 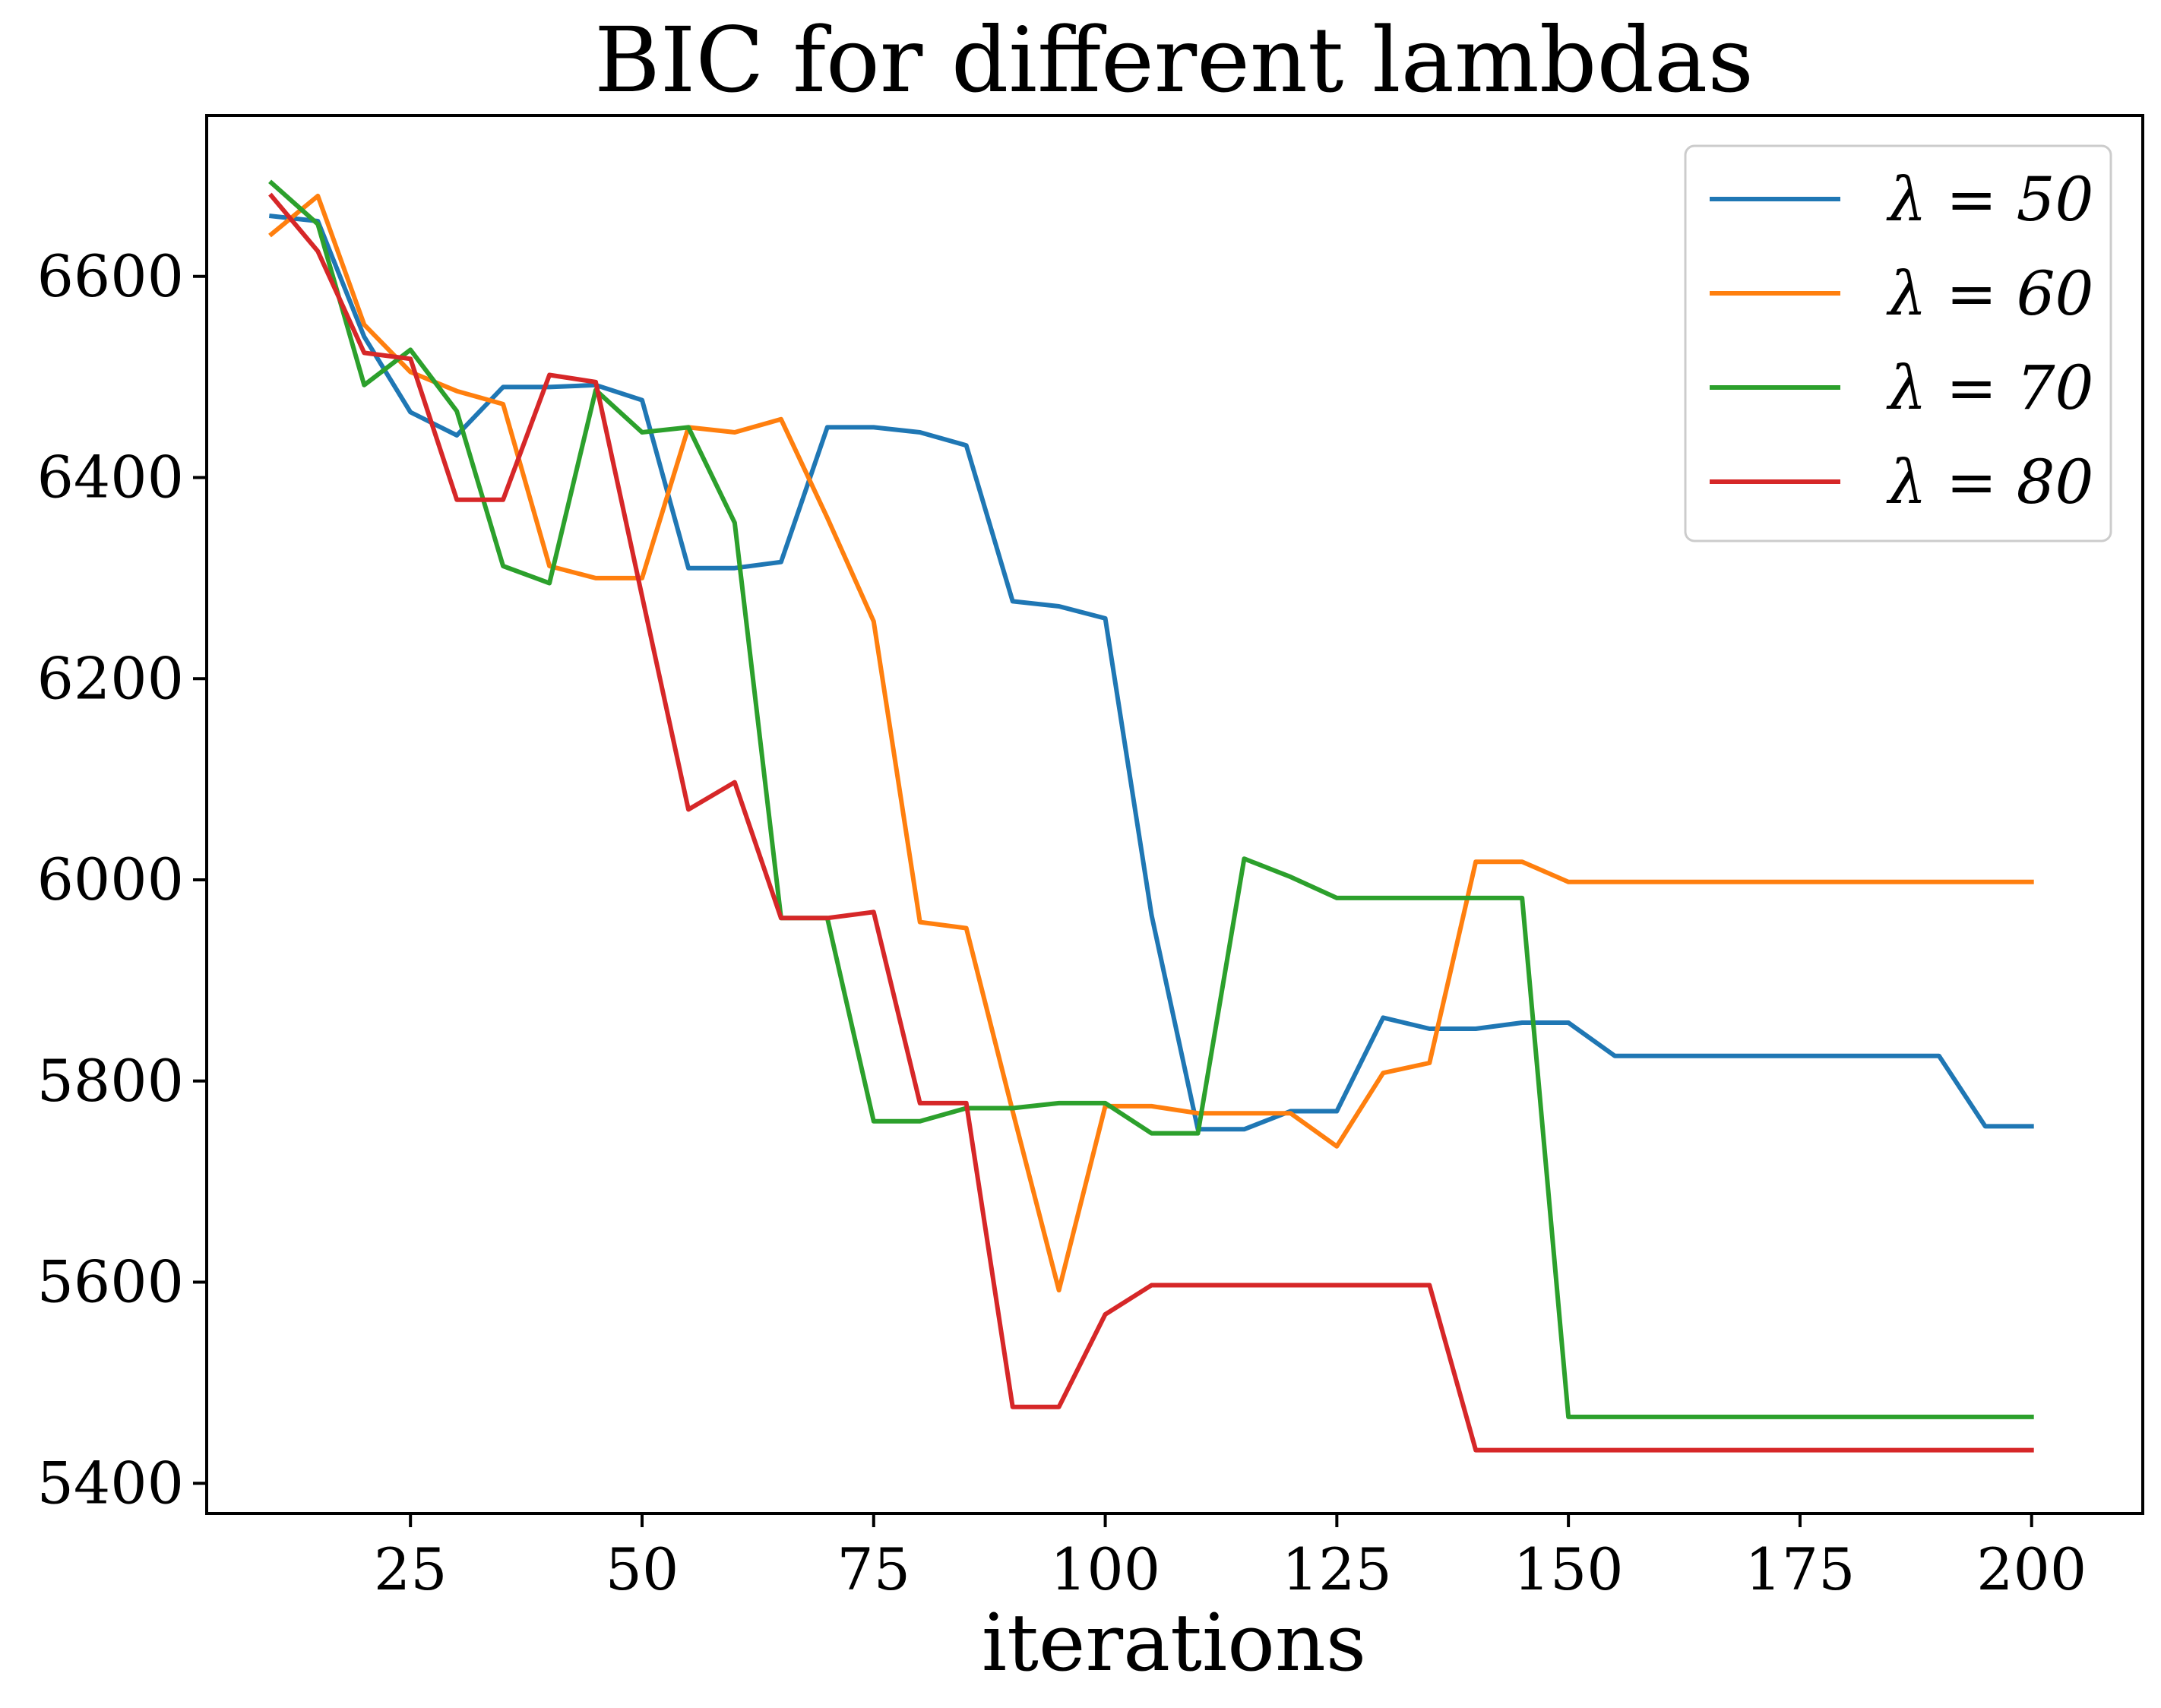 I want to click on legend-box, so click(x=1898, y=343).